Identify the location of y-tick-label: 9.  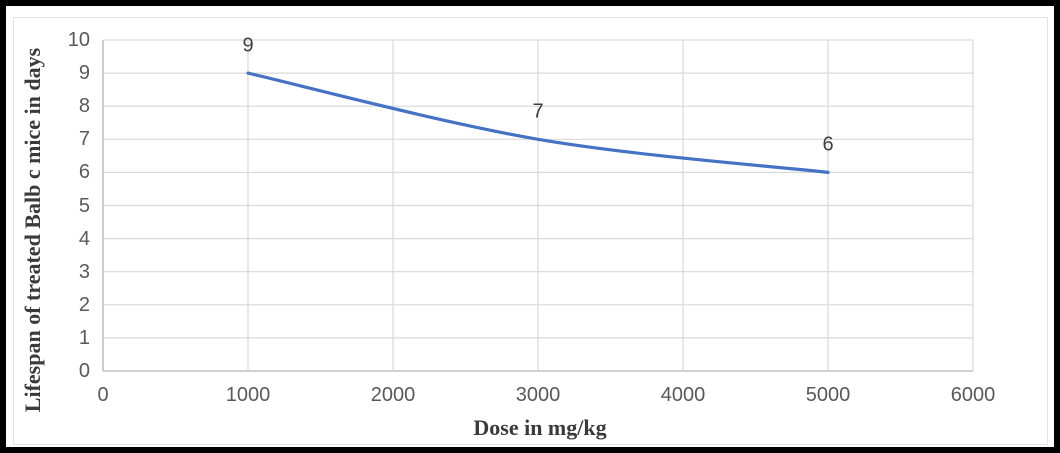
(84, 73).